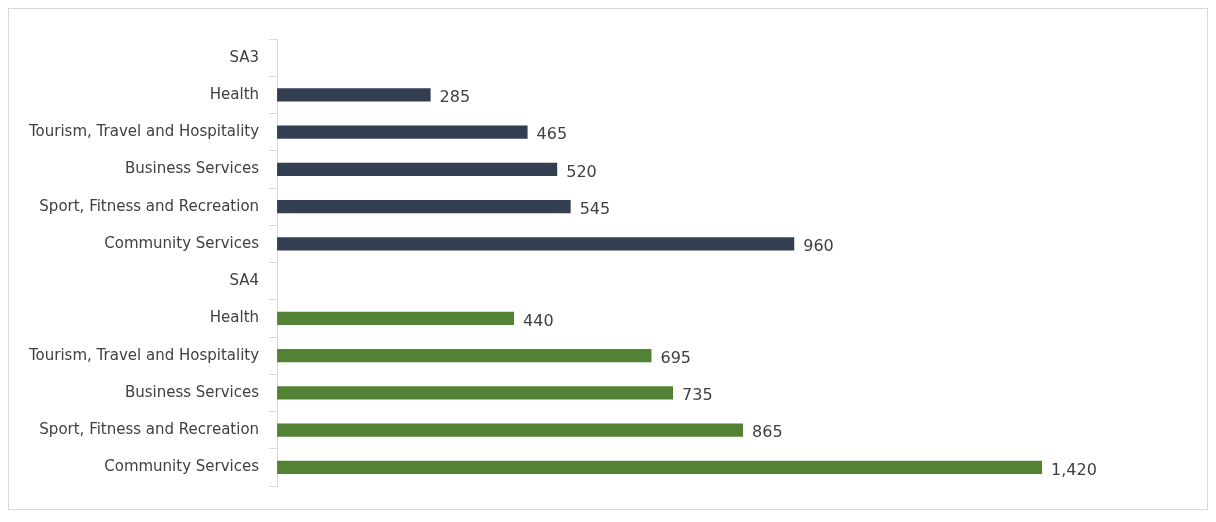 The width and height of the screenshot is (1216, 522). What do you see at coordinates (581, 171) in the screenshot?
I see `data-label: 520` at bounding box center [581, 171].